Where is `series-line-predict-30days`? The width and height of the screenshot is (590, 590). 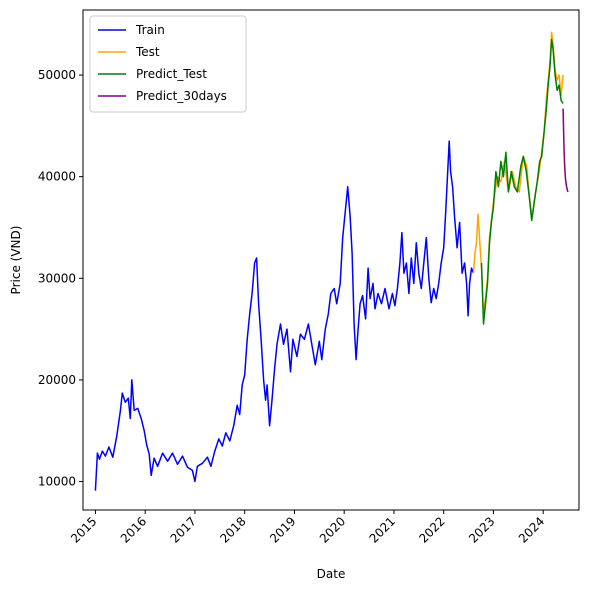
series-line-predict-30days is located at coordinates (565, 150).